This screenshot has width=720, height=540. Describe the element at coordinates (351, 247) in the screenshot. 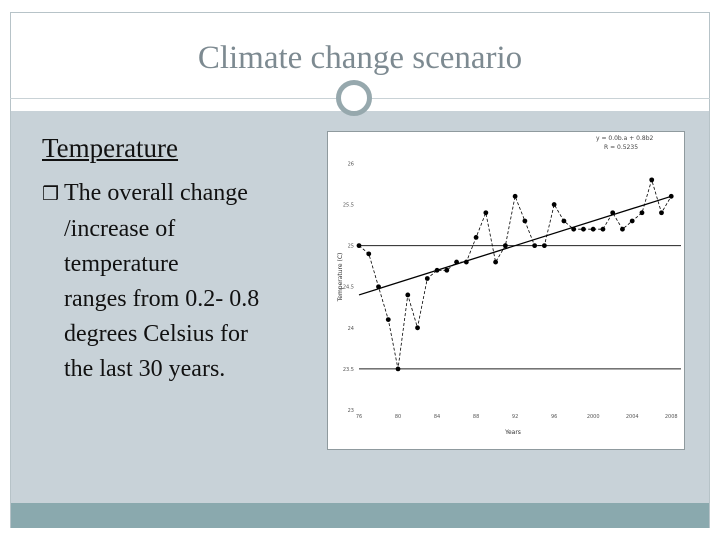

I see `y-tick-label: 25` at that location.